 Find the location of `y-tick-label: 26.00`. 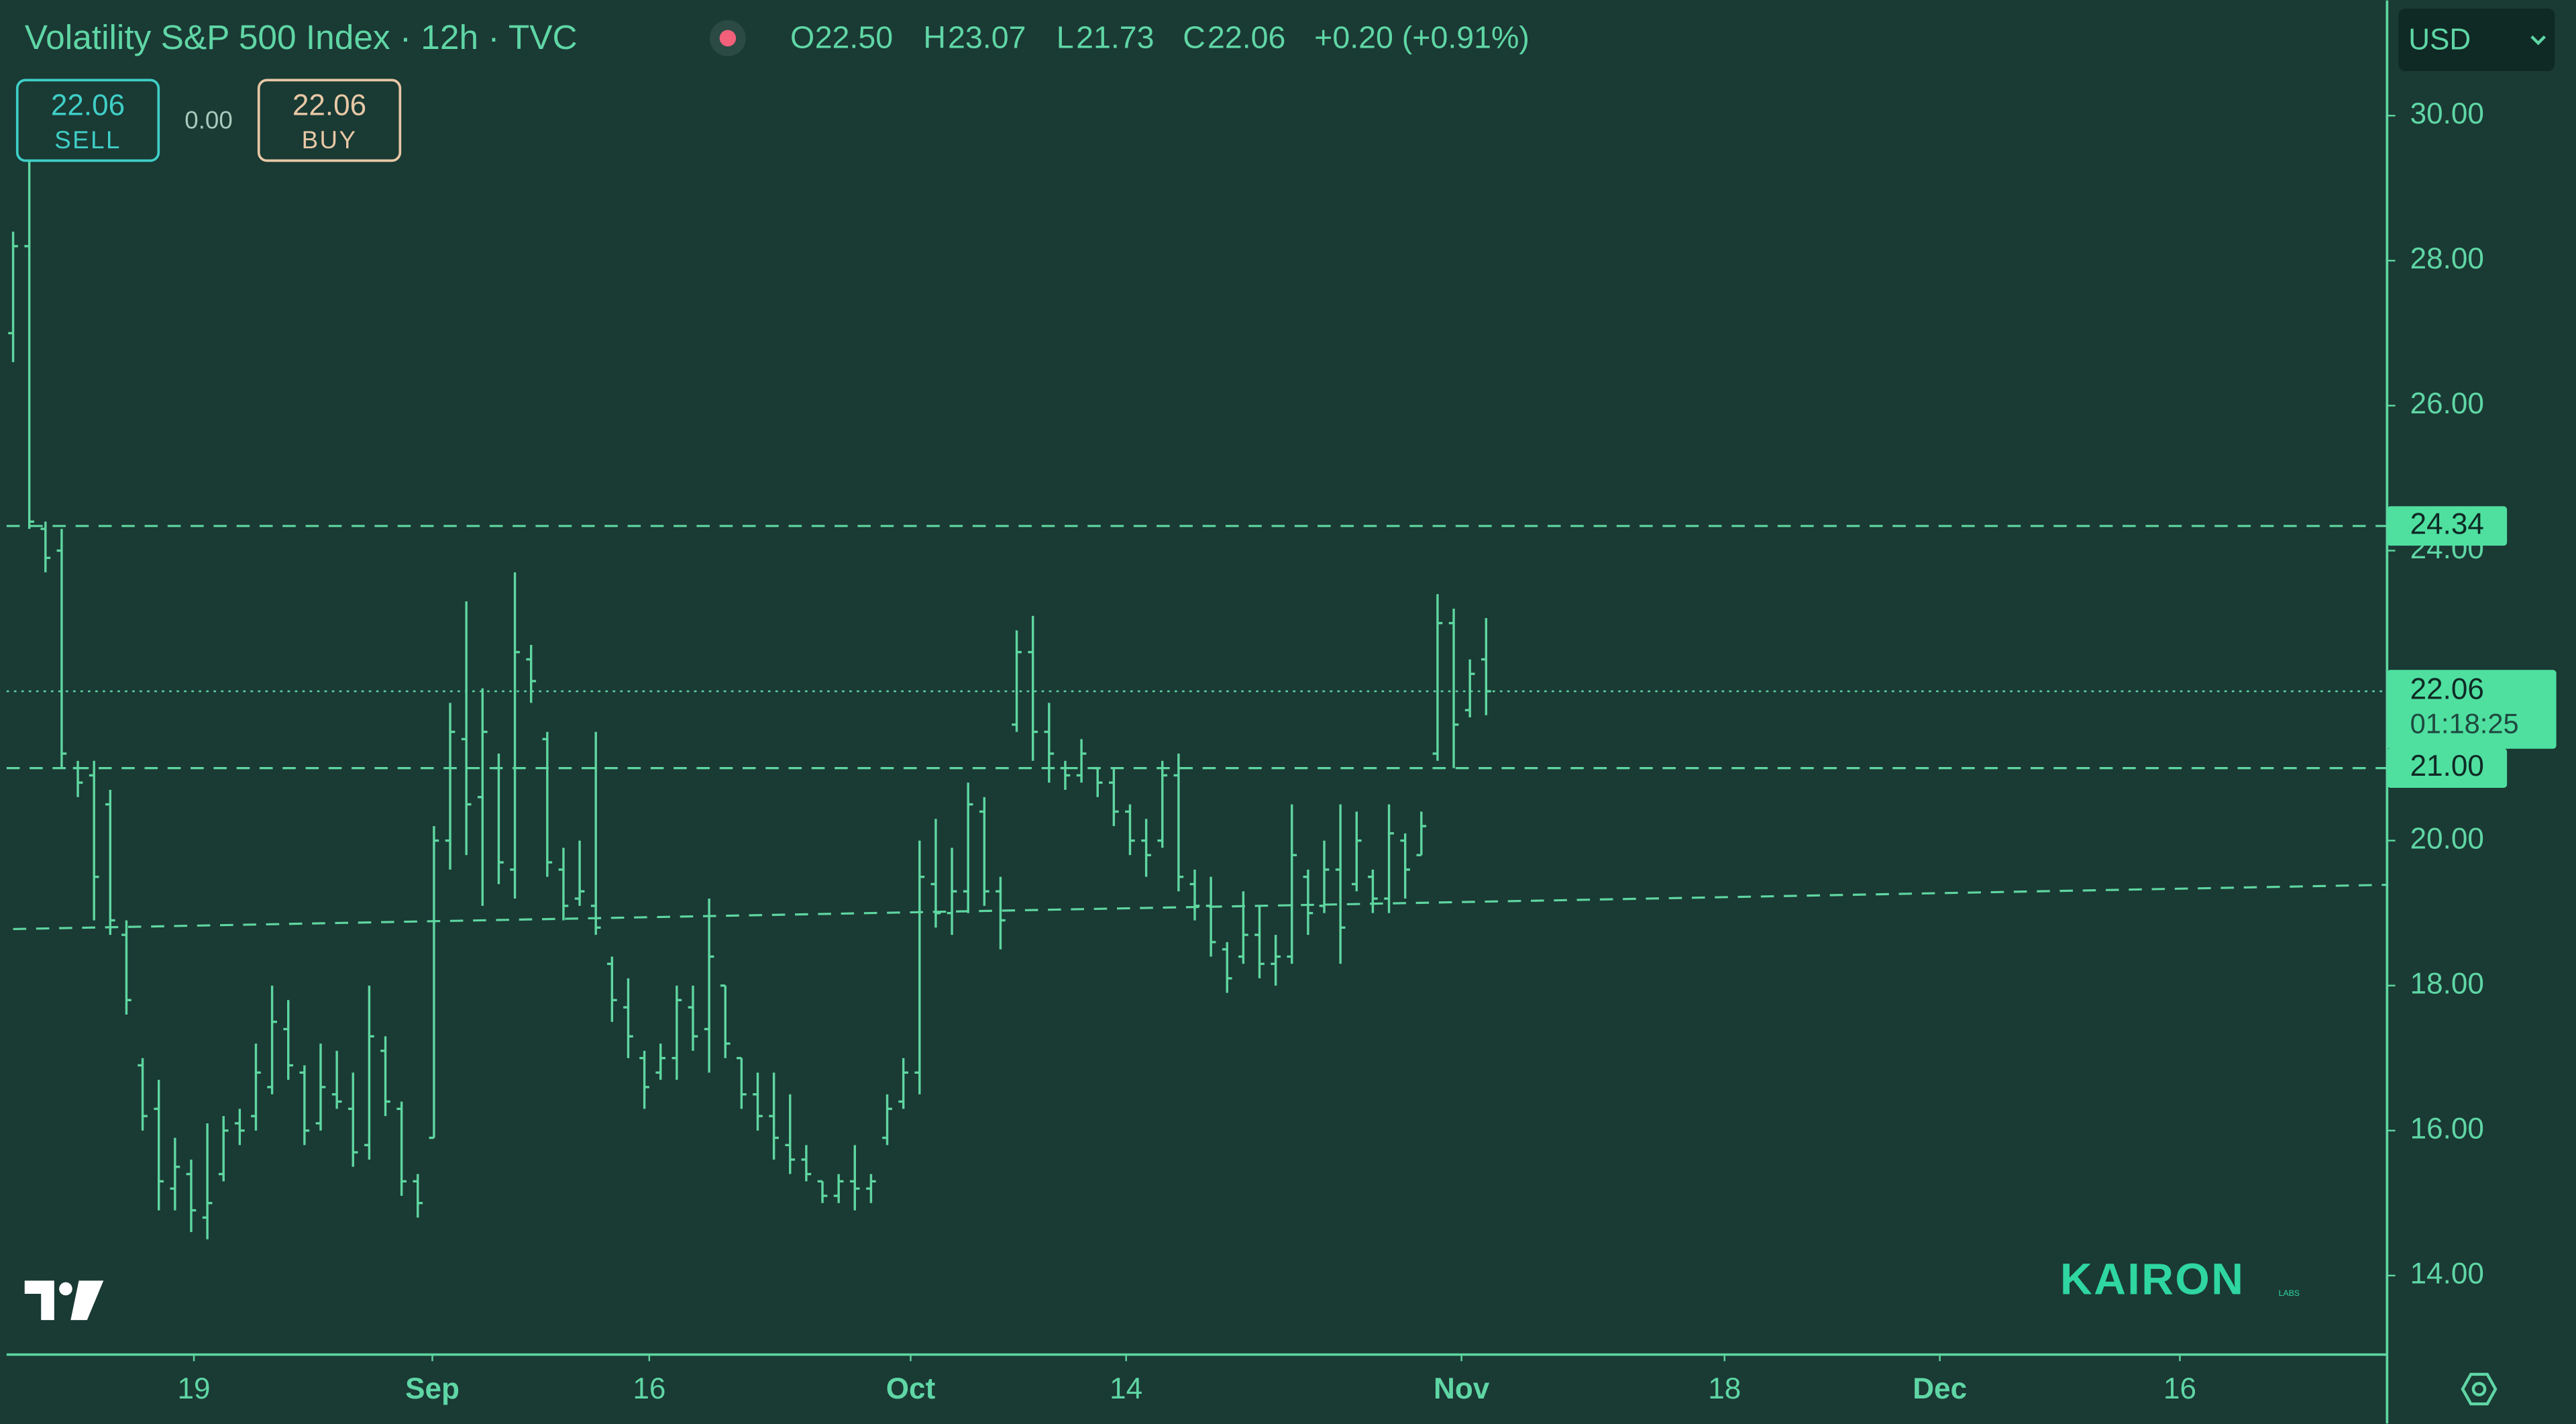

y-tick-label: 26.00 is located at coordinates (2447, 403).